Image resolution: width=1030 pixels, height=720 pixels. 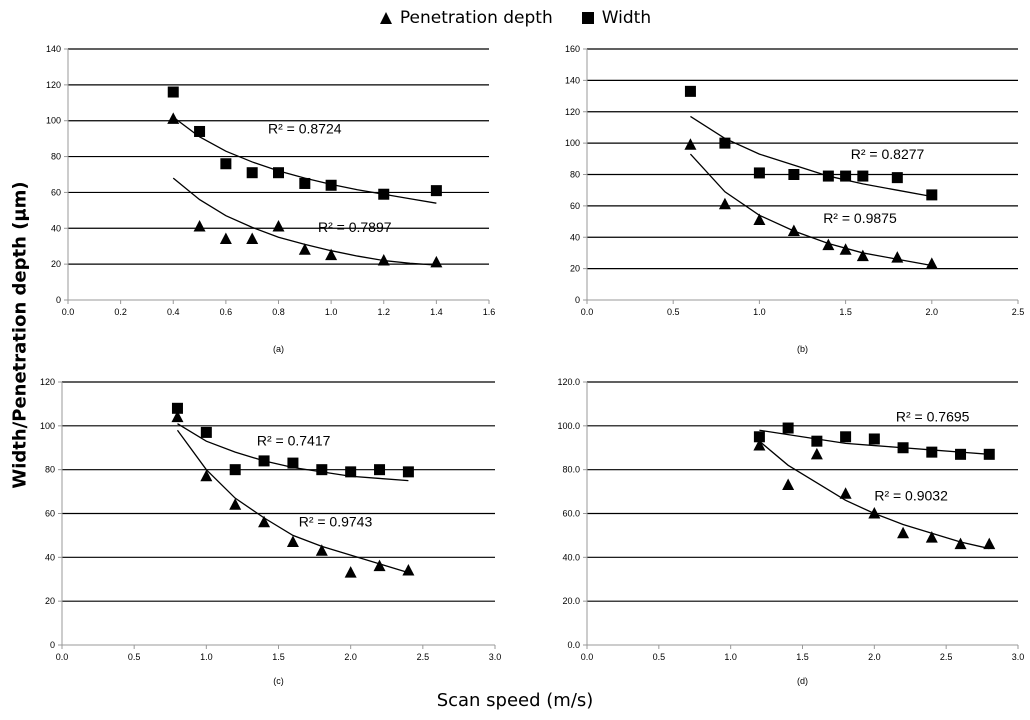 I want to click on r-squared-label: R² = 0.8277, so click(x=888, y=154).